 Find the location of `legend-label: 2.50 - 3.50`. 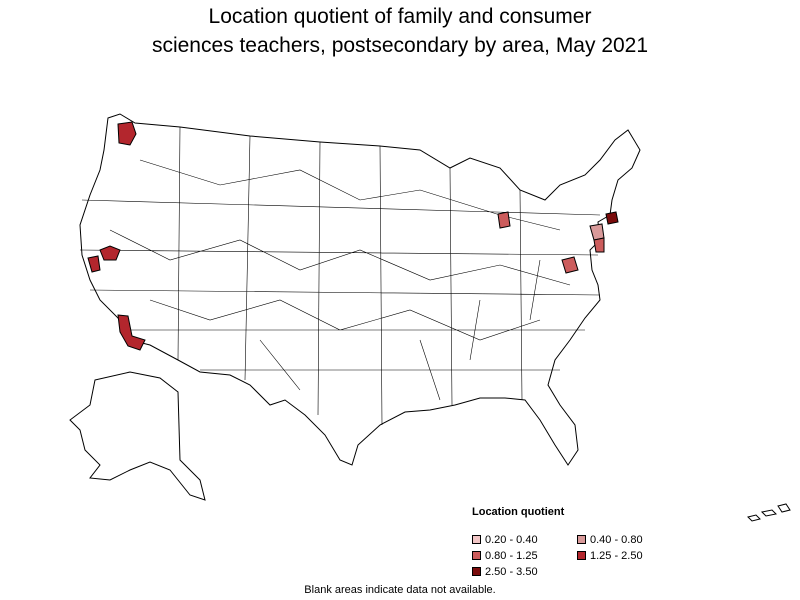

legend-label: 2.50 - 3.50 is located at coordinates (511, 571).